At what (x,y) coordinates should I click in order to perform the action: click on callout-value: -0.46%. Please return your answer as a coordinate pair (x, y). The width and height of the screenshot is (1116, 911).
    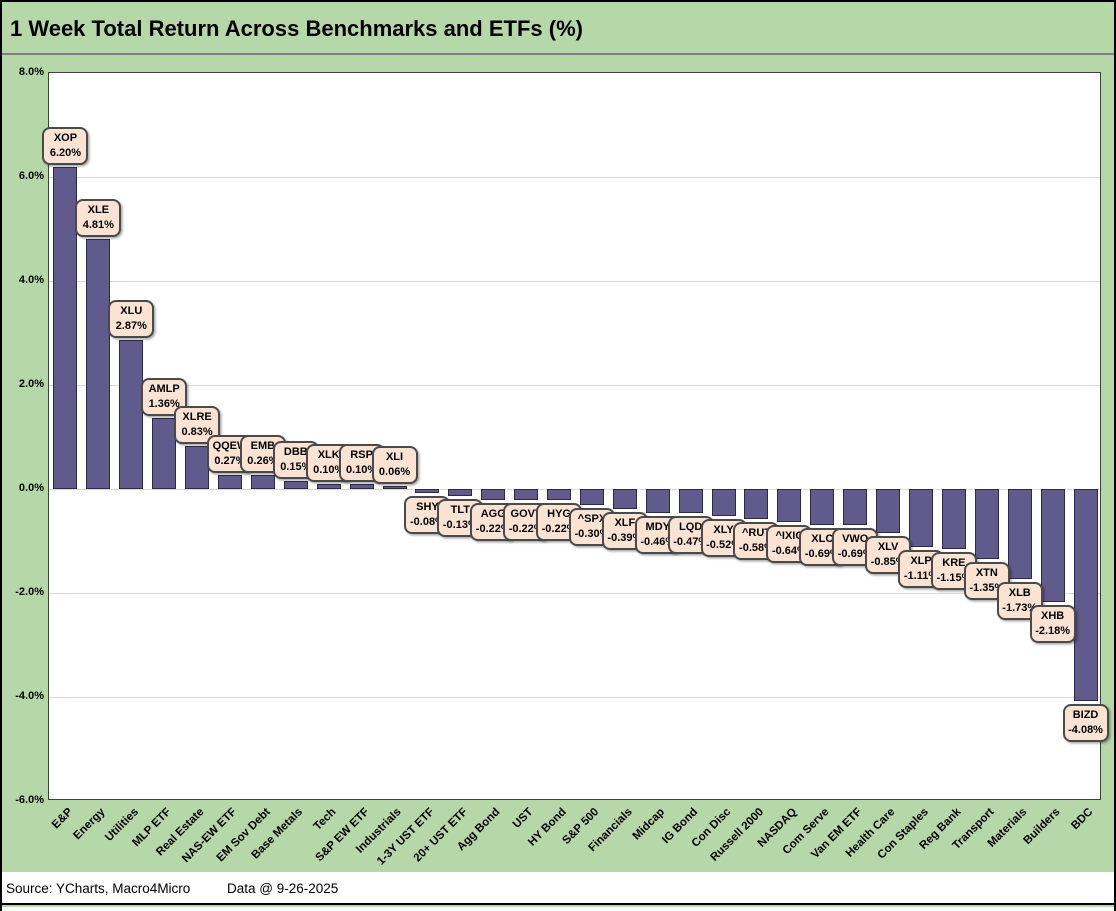
    Looking at the image, I should click on (658, 541).